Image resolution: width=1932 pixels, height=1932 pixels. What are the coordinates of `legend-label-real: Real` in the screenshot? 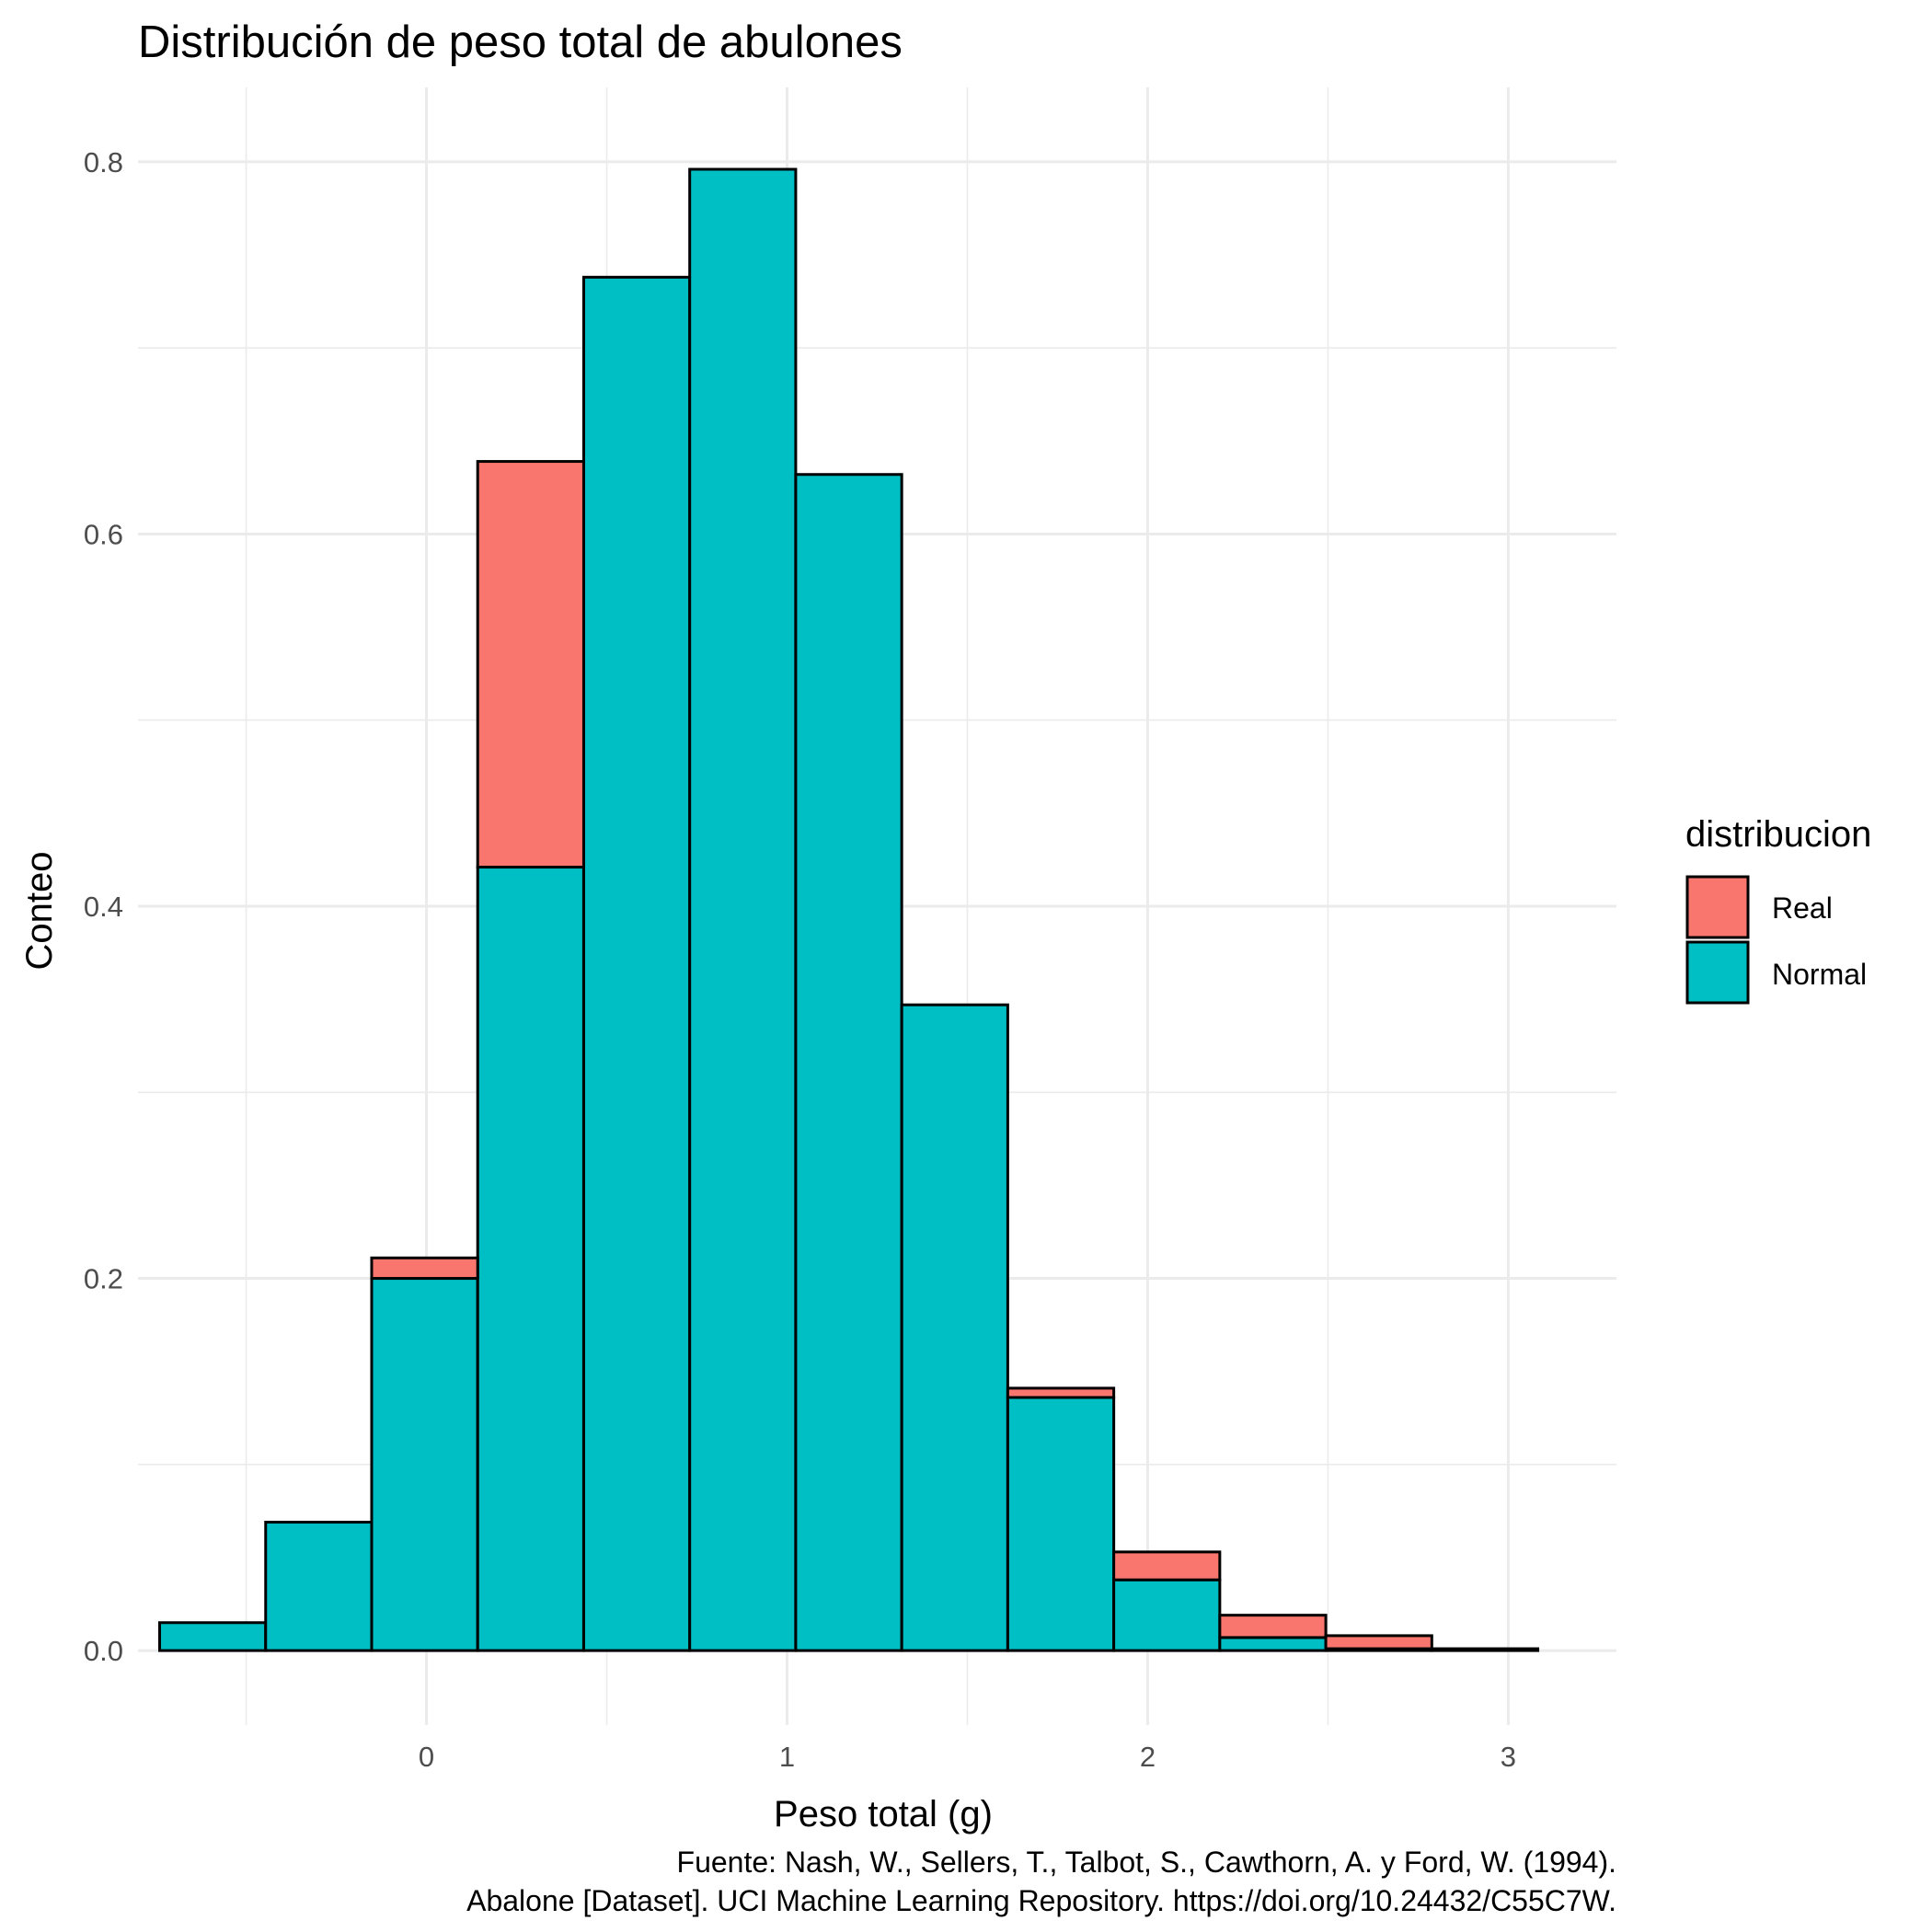 It's located at (1802, 908).